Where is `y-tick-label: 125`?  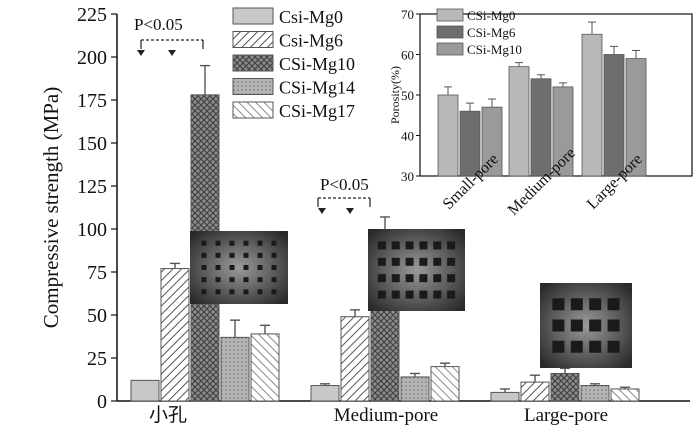
y-tick-label: 125 is located at coordinates (92, 187).